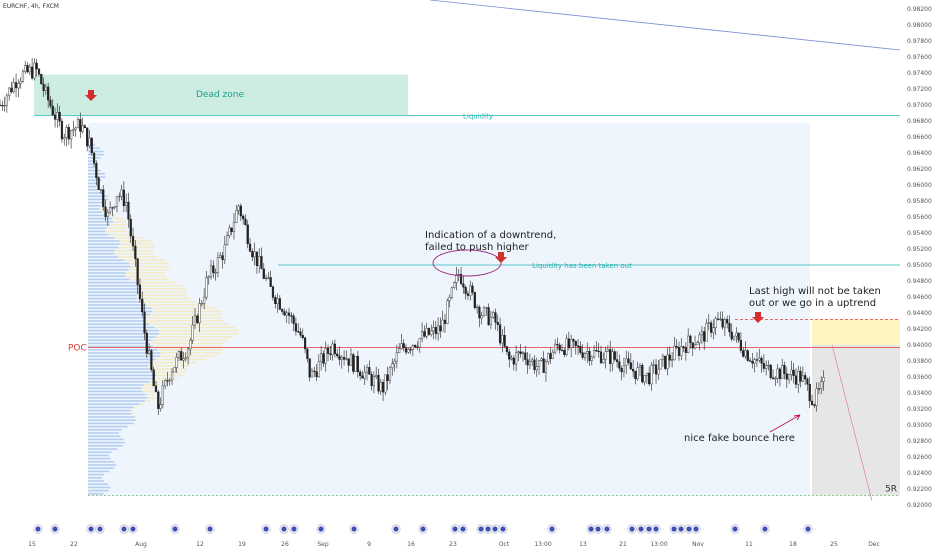  What do you see at coordinates (793, 544) in the screenshot?
I see `time-tick-label: 18` at bounding box center [793, 544].